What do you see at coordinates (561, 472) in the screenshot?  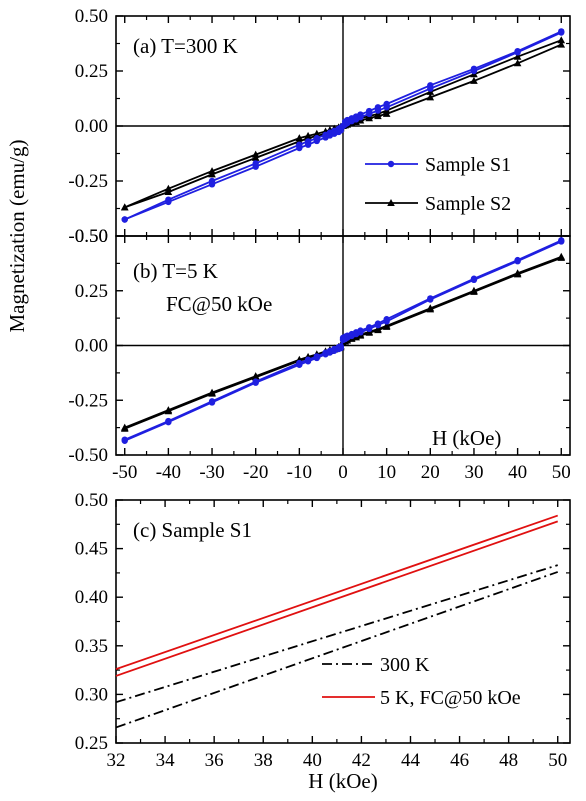 I see `x-tick-label: 50` at bounding box center [561, 472].